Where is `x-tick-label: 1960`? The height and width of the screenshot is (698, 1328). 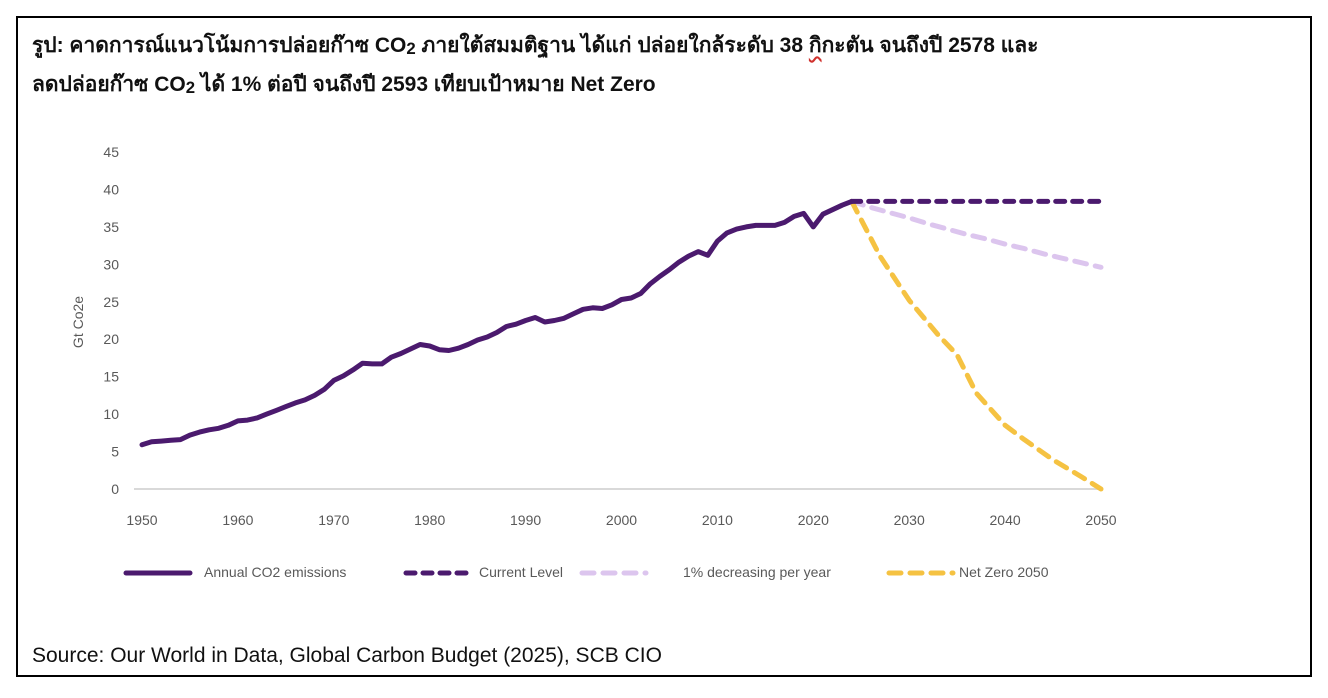
x-tick-label: 1960 is located at coordinates (237, 520).